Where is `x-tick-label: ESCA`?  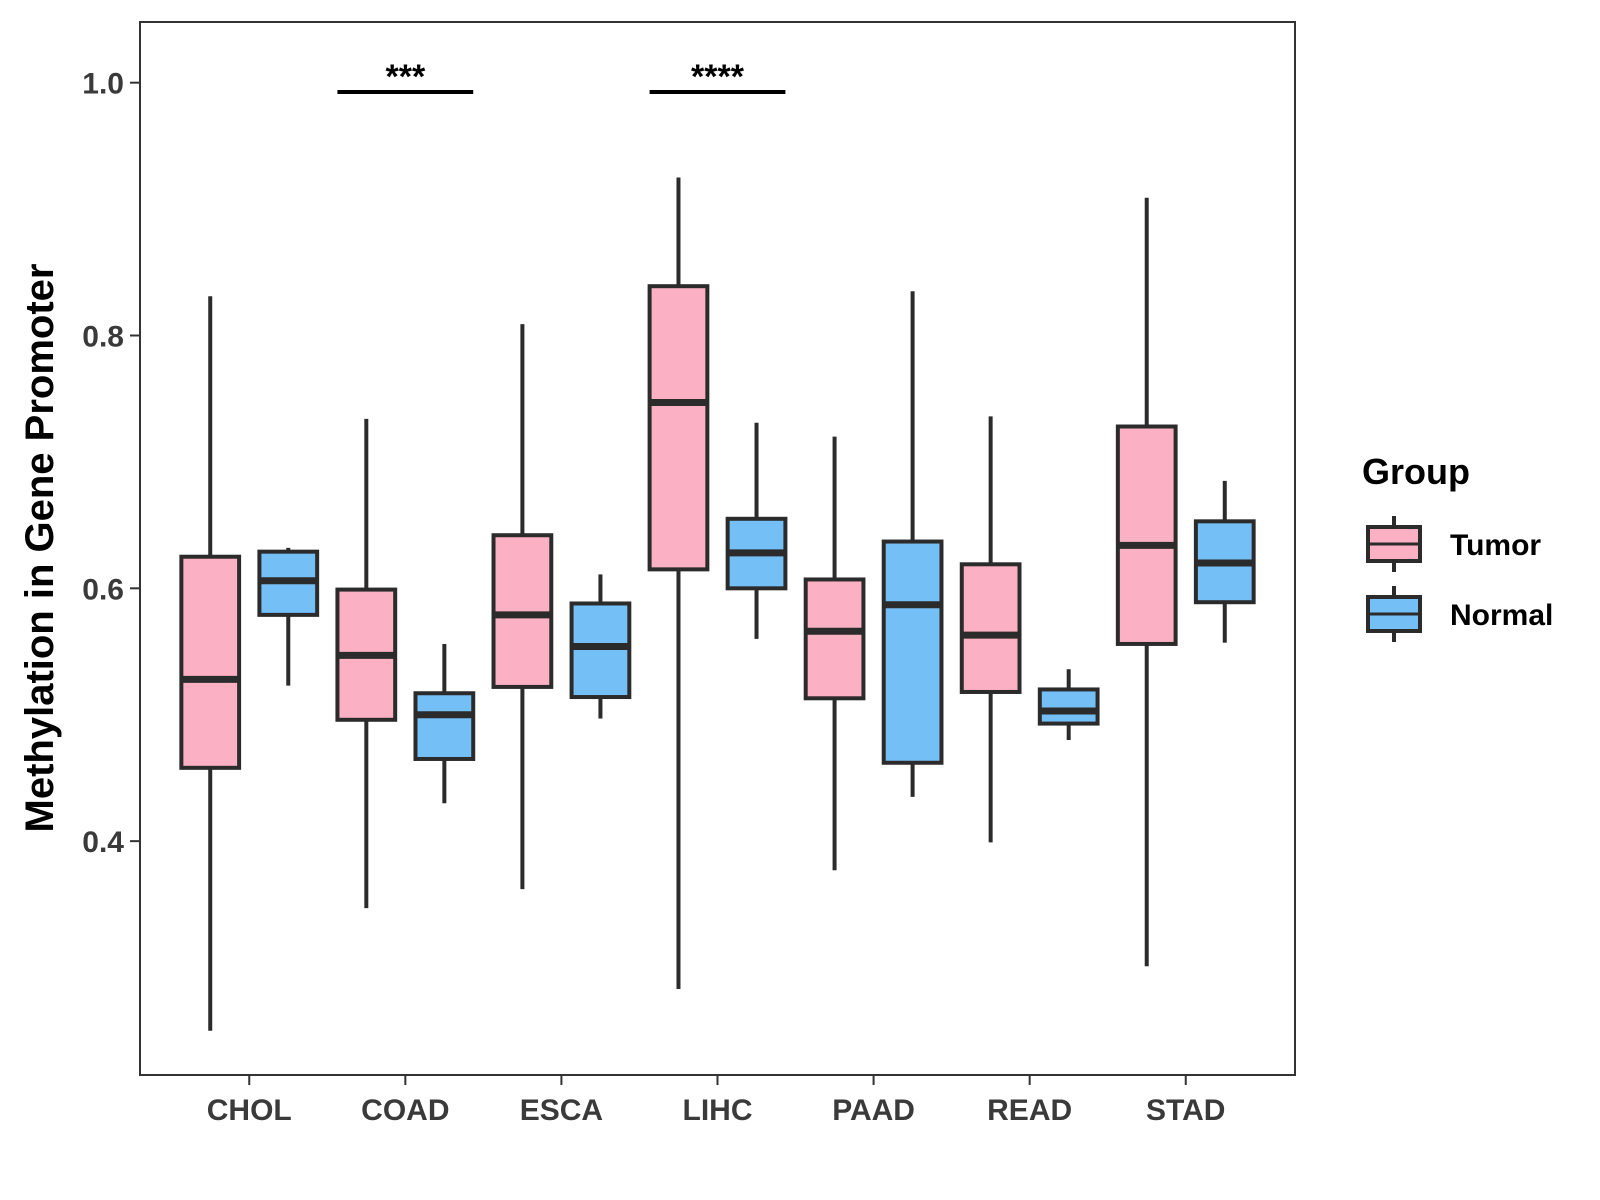
x-tick-label: ESCA is located at coordinates (561, 1110).